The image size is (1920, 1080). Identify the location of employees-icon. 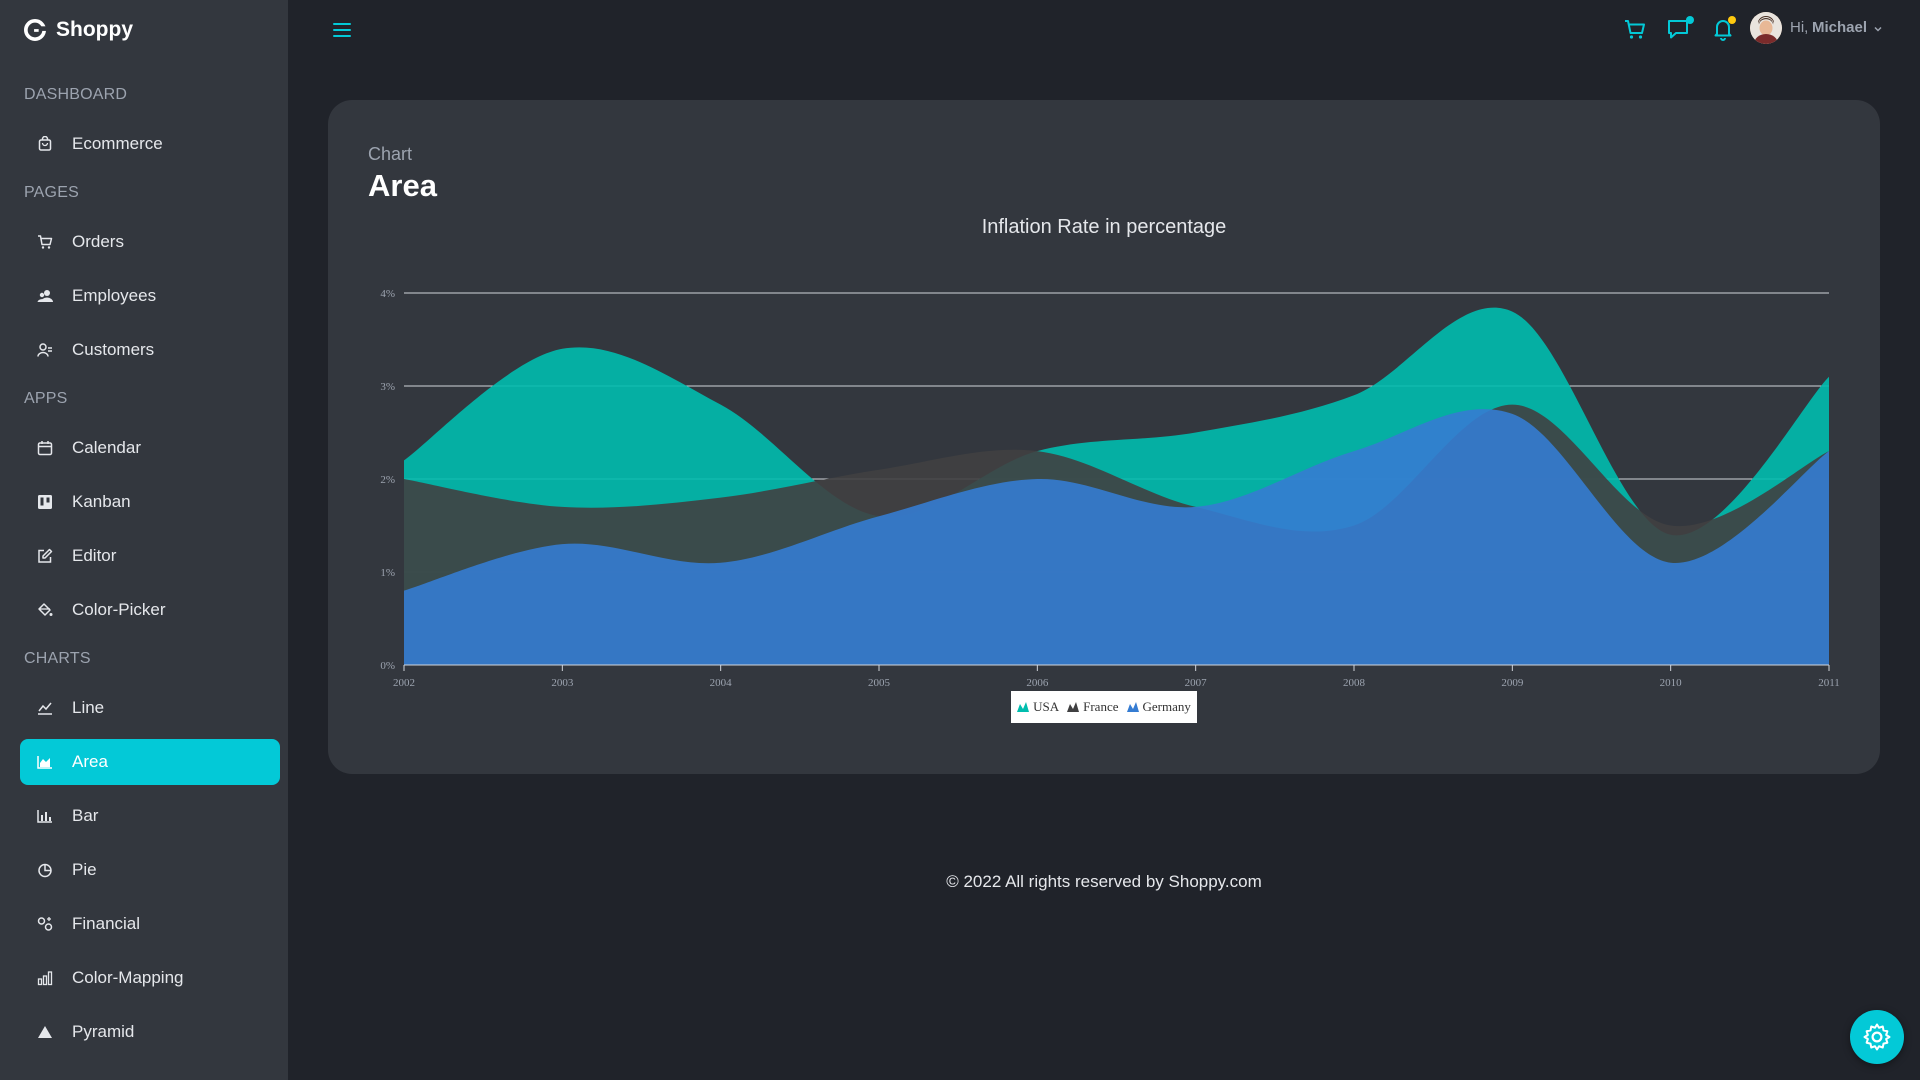
(45, 296).